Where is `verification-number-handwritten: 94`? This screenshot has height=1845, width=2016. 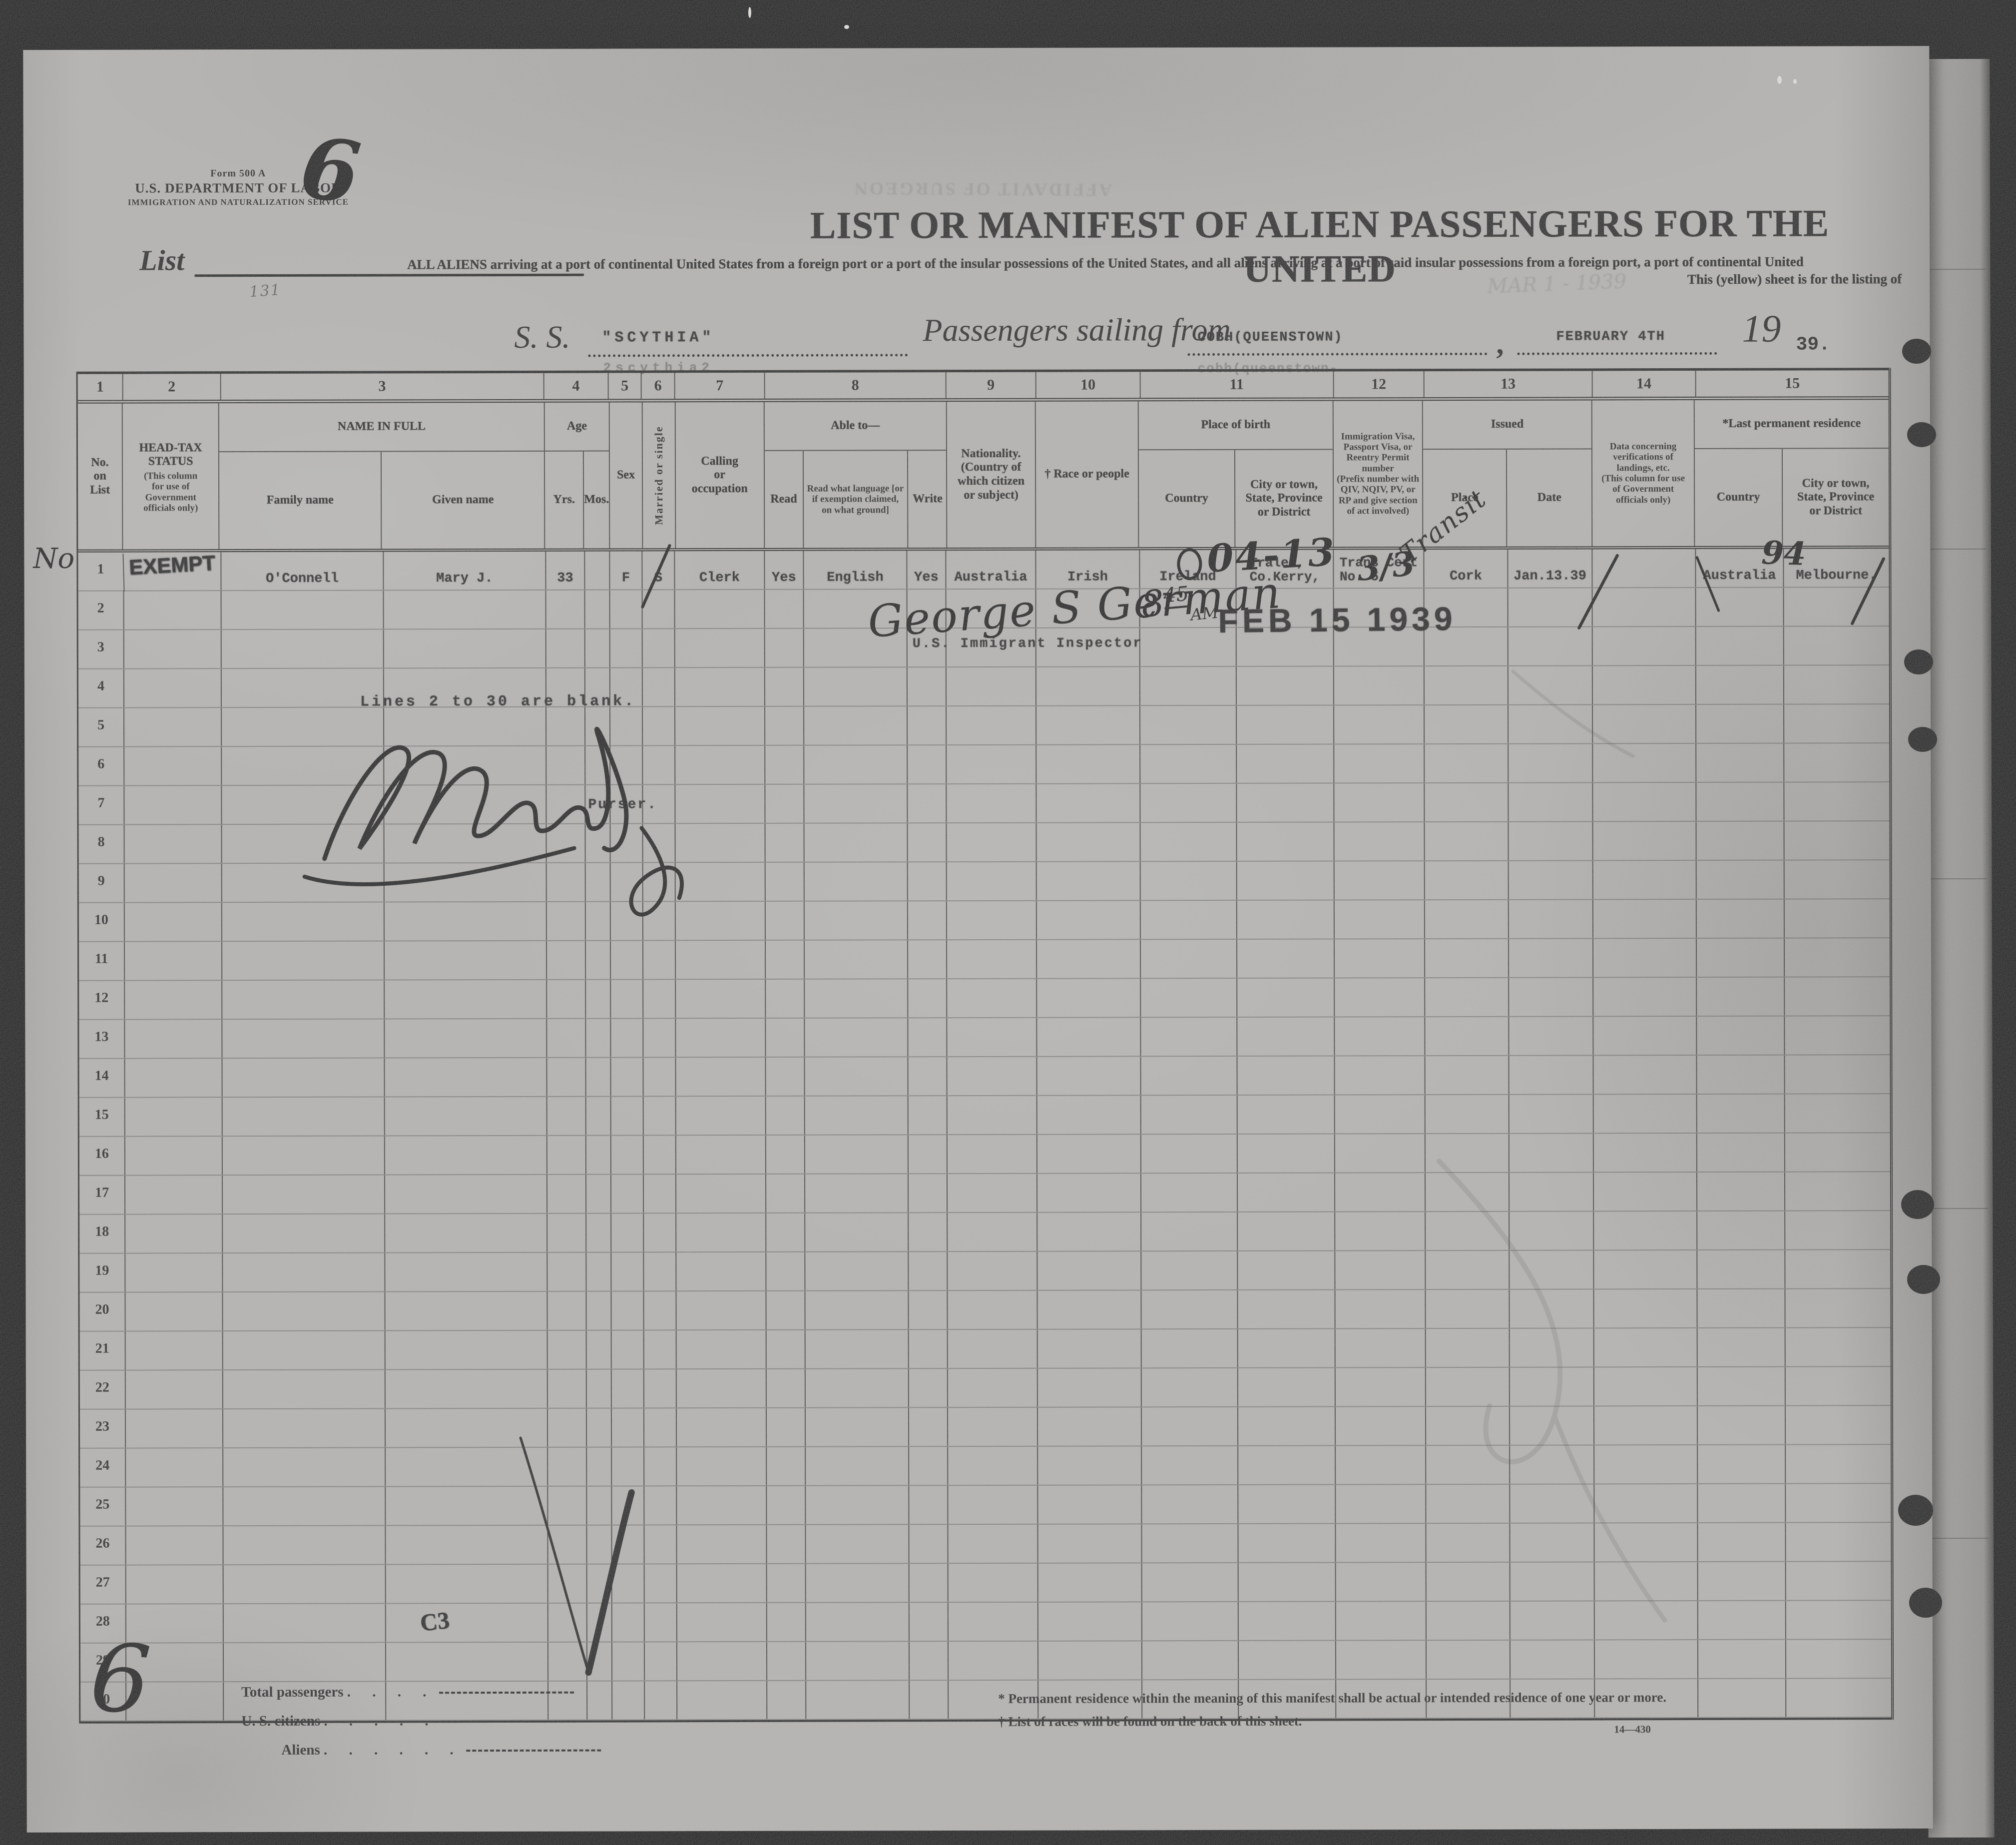
verification-number-handwritten: 94 is located at coordinates (1784, 554).